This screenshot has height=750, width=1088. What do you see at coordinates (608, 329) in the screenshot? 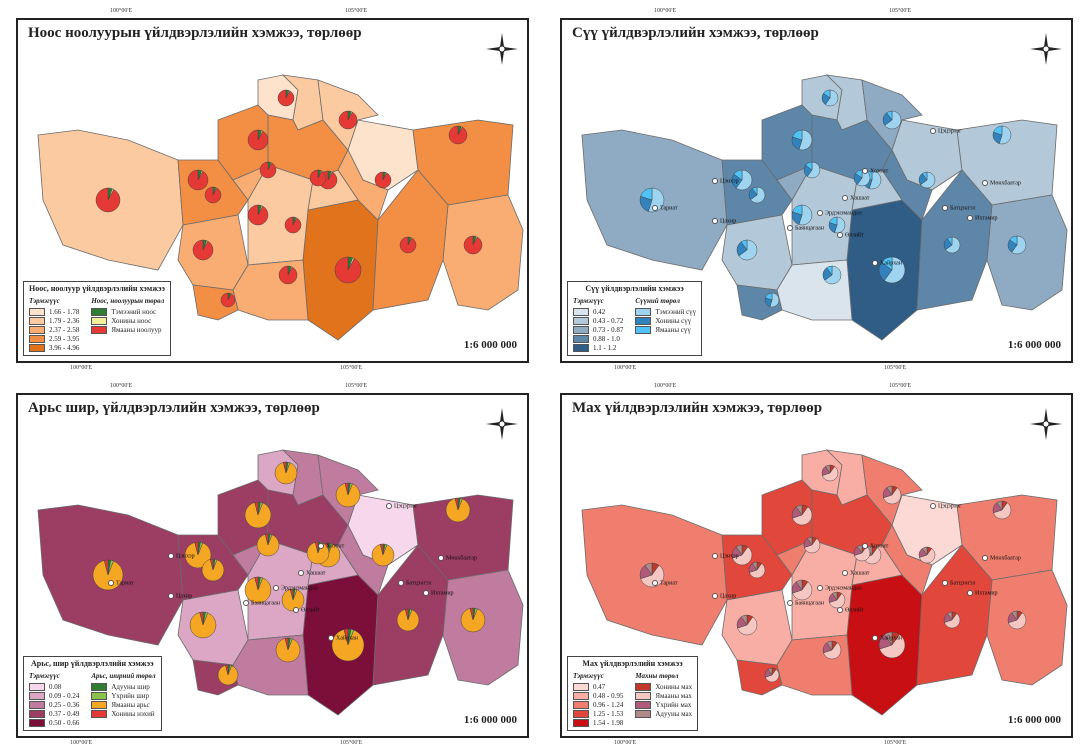
I see `legend-class-label: 0.73 - 0.87` at bounding box center [608, 329].